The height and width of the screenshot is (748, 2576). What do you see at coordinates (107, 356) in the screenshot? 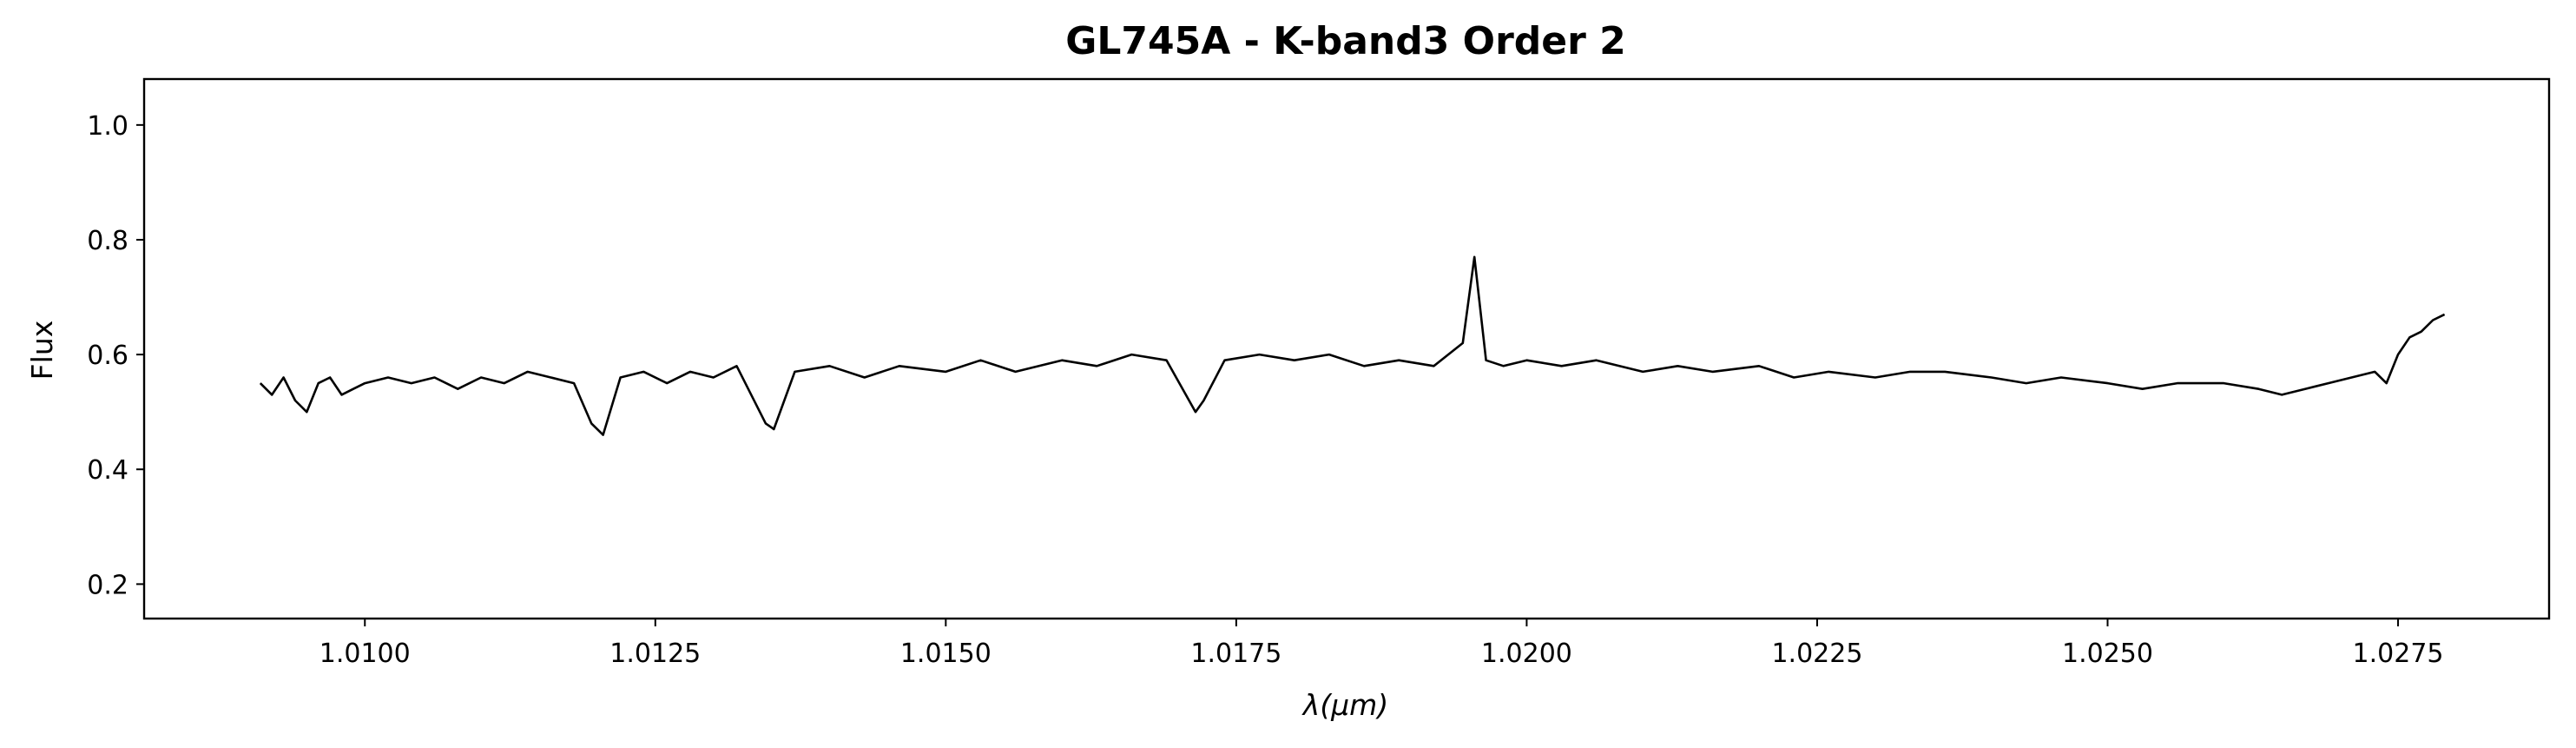
I see `y-tick-label: 0.6` at bounding box center [107, 356].